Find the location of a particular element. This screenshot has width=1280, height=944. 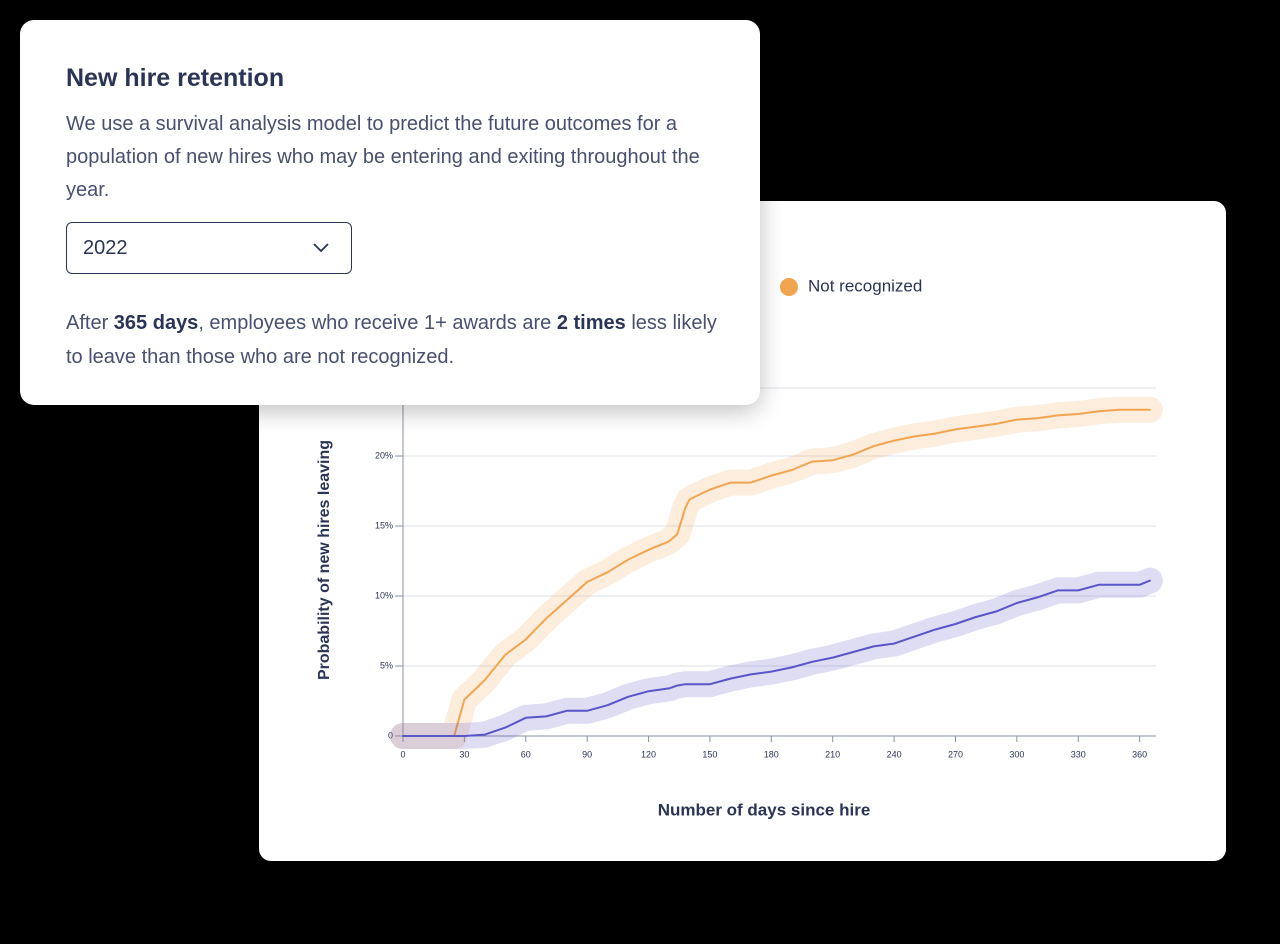

x-tick-label: 210 is located at coordinates (832, 754).